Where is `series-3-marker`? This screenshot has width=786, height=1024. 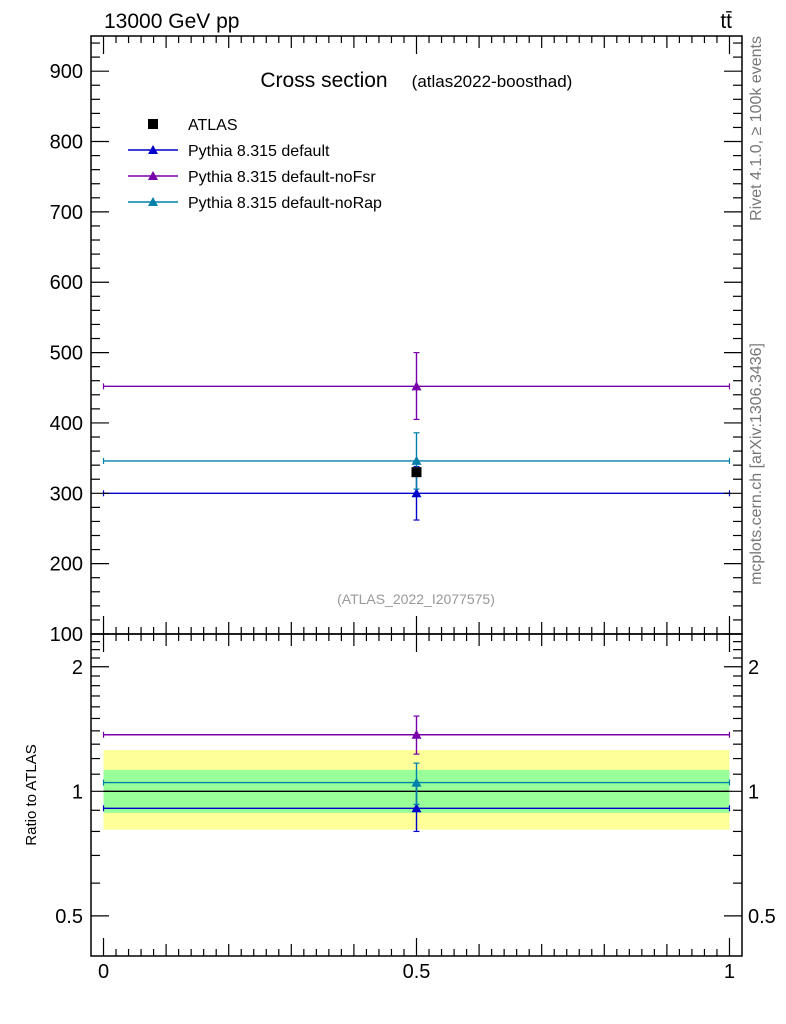 series-3-marker is located at coordinates (416, 460).